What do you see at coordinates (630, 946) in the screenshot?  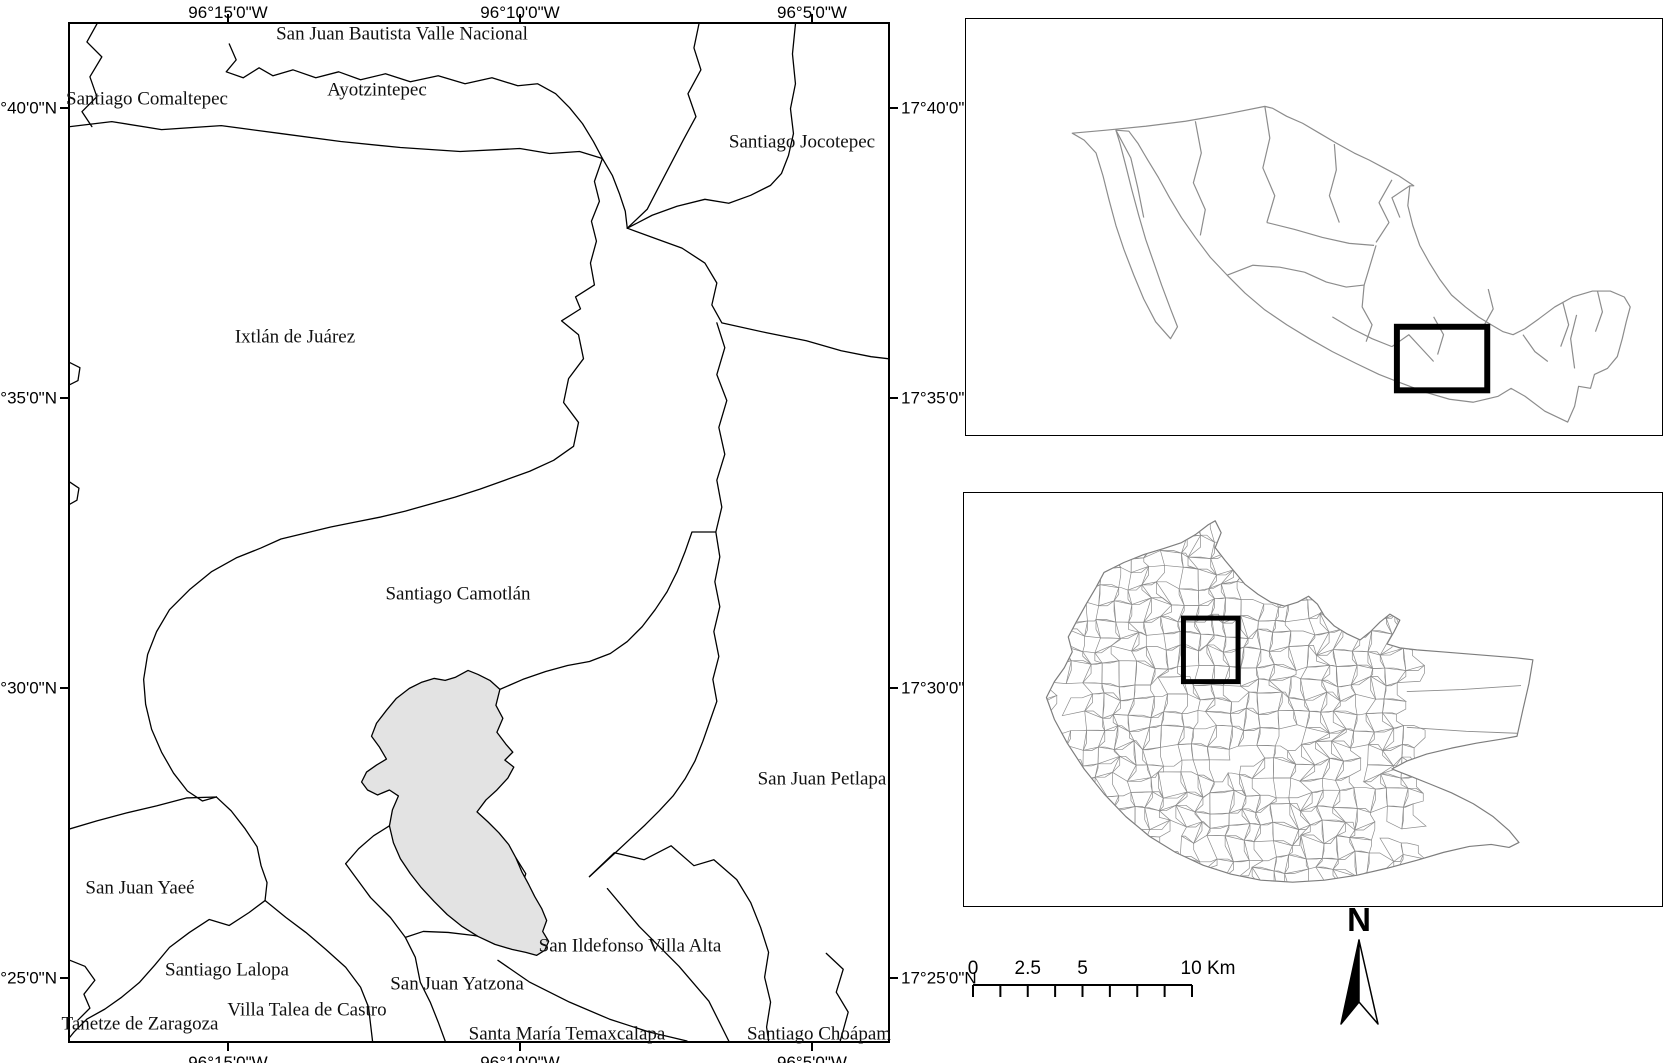 I see `municipality-label: San Ildefonso Villa Alta` at bounding box center [630, 946].